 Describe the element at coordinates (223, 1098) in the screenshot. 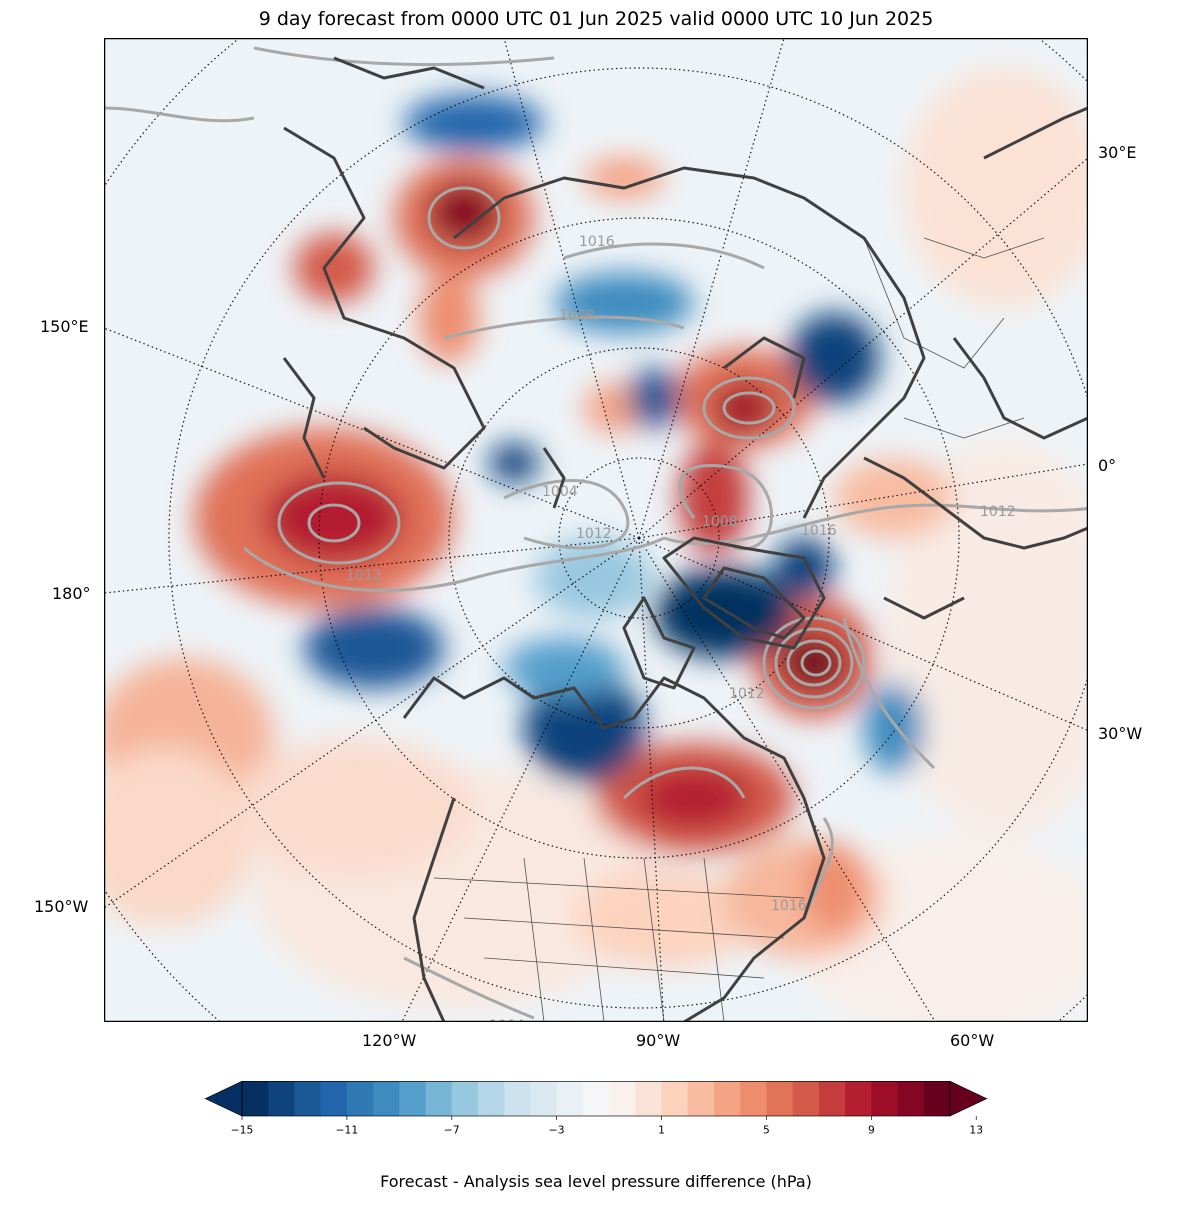

I see `colorbar-under-triangle` at that location.